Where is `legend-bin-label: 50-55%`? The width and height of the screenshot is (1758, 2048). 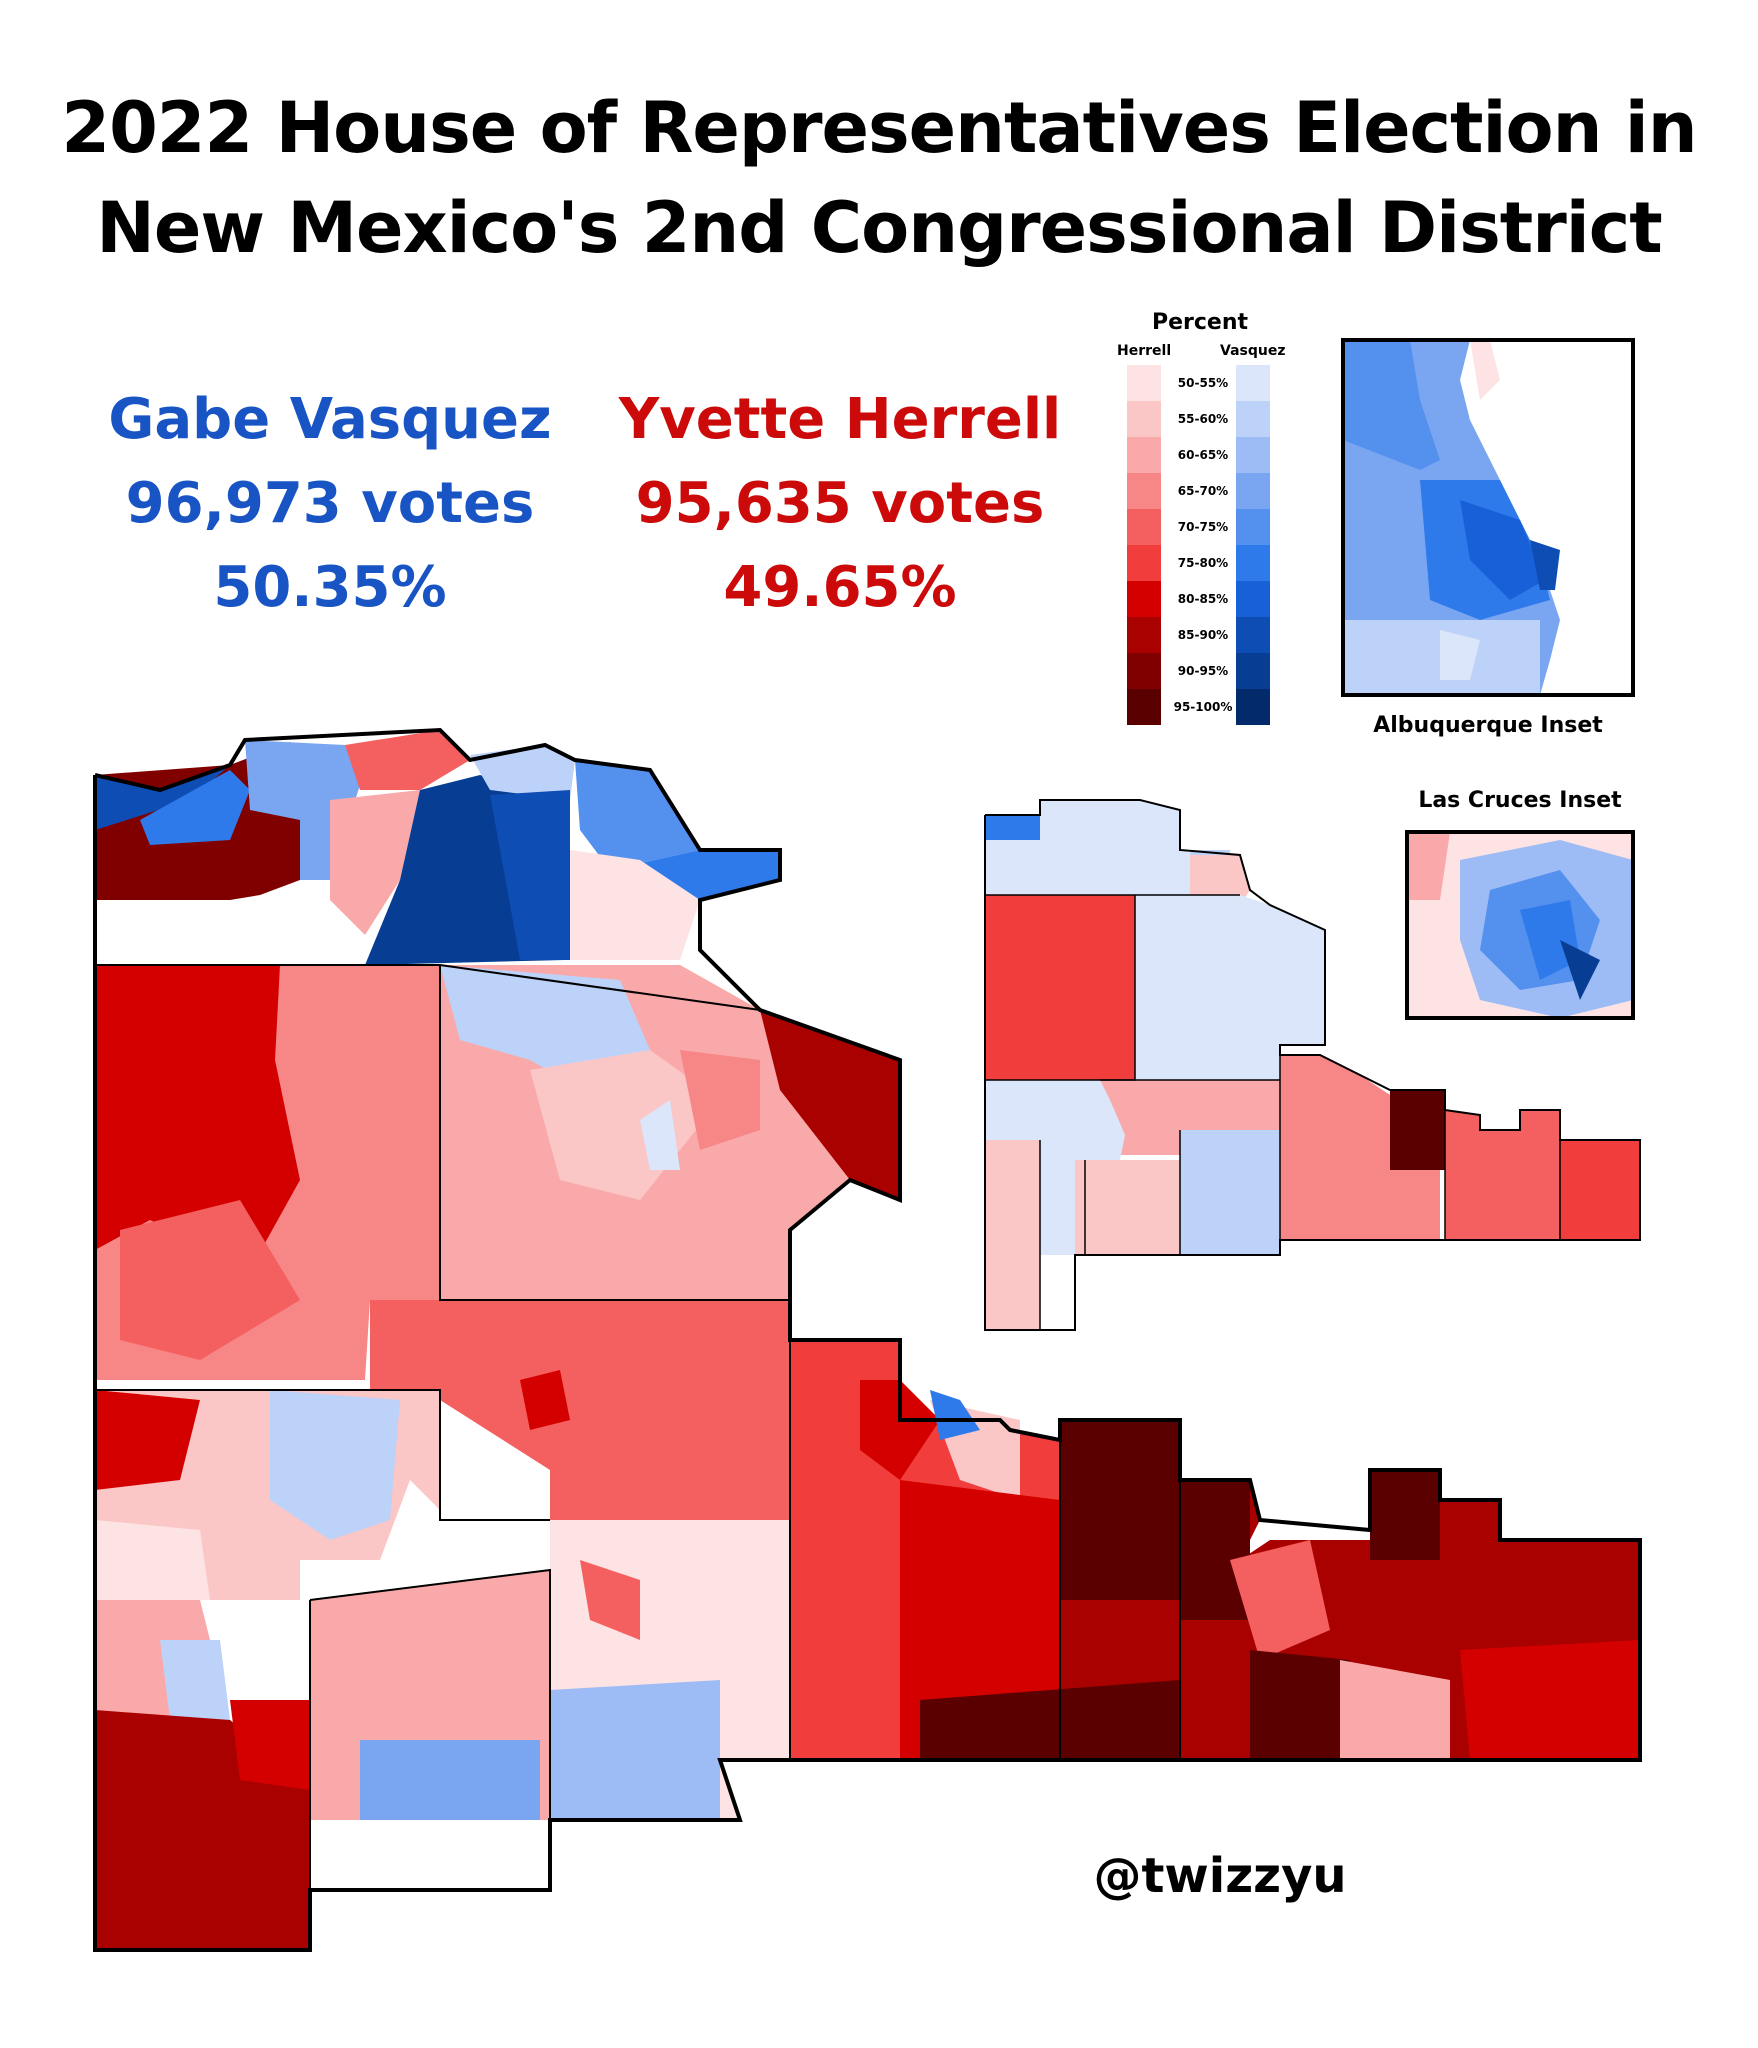
legend-bin-label: 50-55% is located at coordinates (1203, 383).